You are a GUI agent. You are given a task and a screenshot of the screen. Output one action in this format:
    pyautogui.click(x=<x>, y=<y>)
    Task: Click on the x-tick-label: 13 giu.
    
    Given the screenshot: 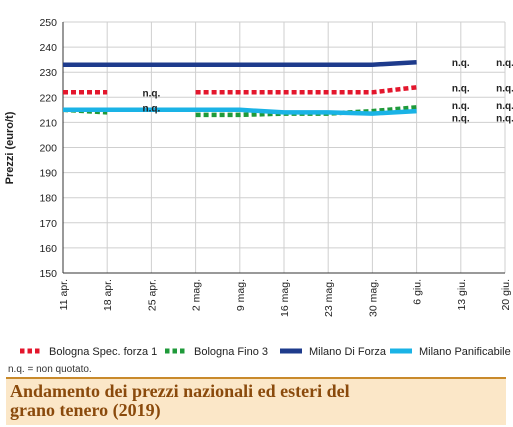 What is the action you would take?
    pyautogui.click(x=462, y=295)
    